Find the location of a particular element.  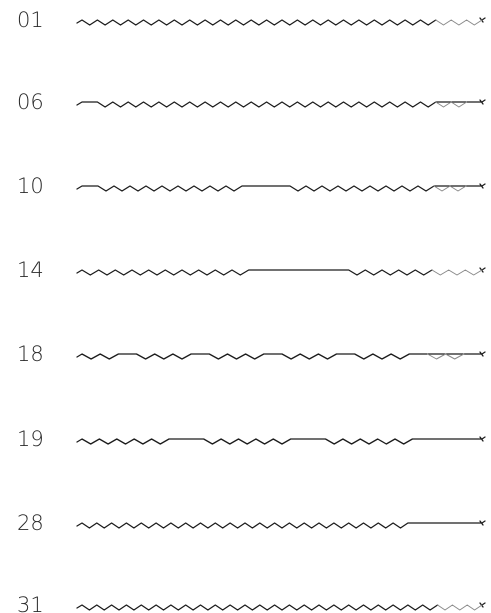

row-label: 19 is located at coordinates (30, 439).